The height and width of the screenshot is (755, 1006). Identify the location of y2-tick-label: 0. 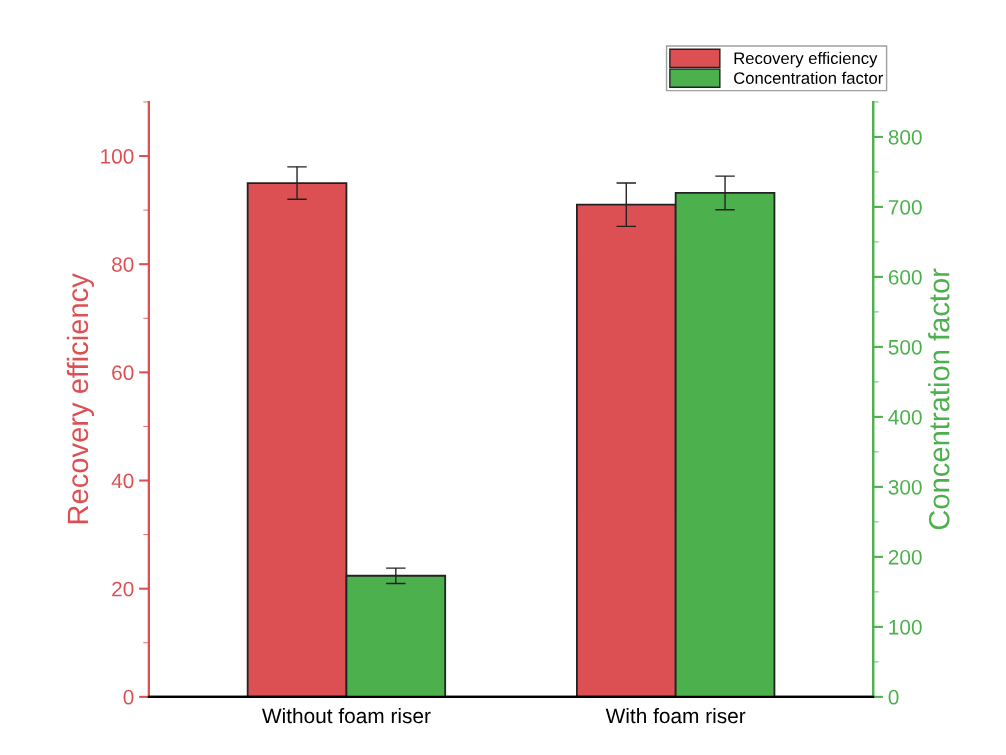
(893, 697).